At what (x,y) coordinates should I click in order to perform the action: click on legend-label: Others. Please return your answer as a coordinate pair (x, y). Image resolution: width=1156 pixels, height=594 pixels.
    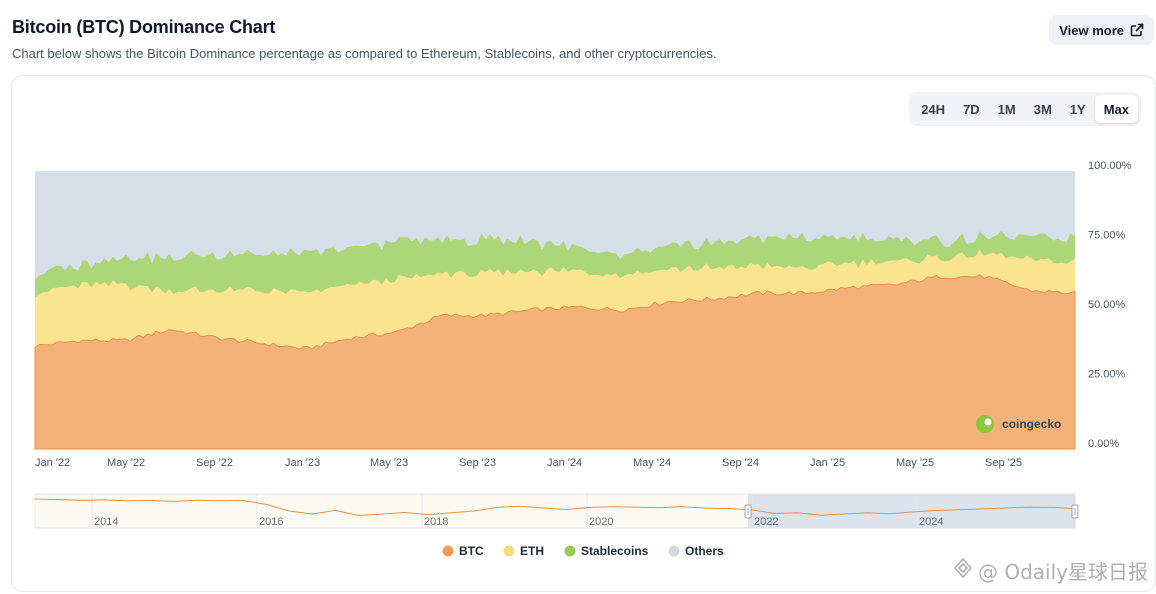
    Looking at the image, I should click on (704, 551).